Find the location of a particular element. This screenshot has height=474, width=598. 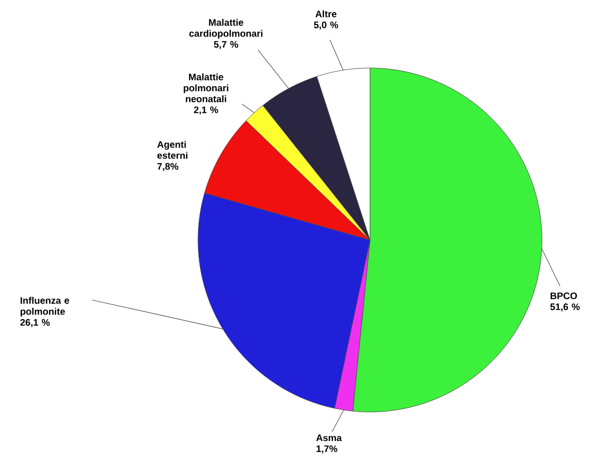

slice-label: Agenti esterni is located at coordinates (172, 149).